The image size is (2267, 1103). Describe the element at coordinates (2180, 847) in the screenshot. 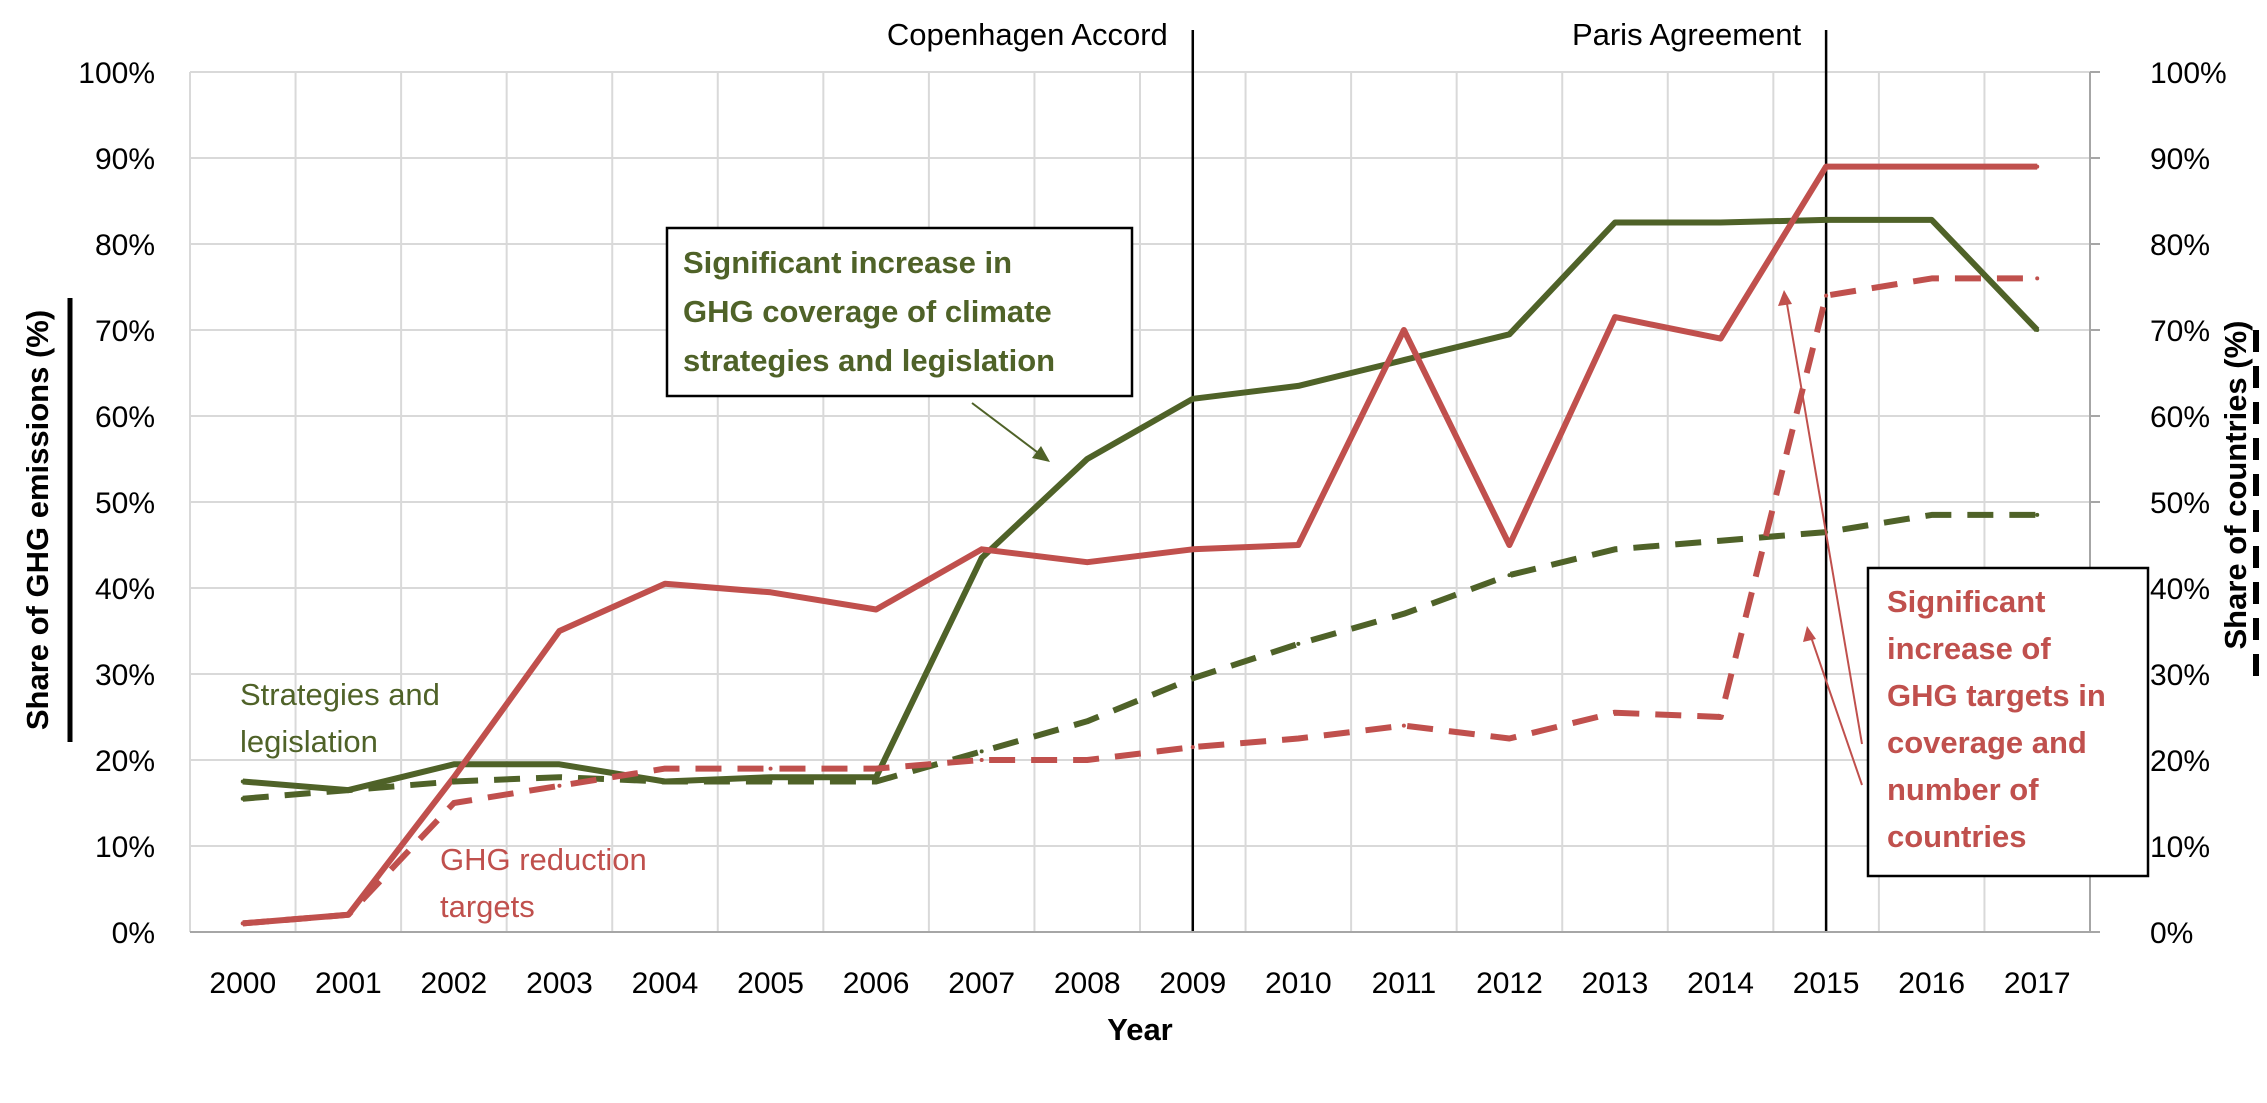

I see `right-tick-label: 10%` at that location.